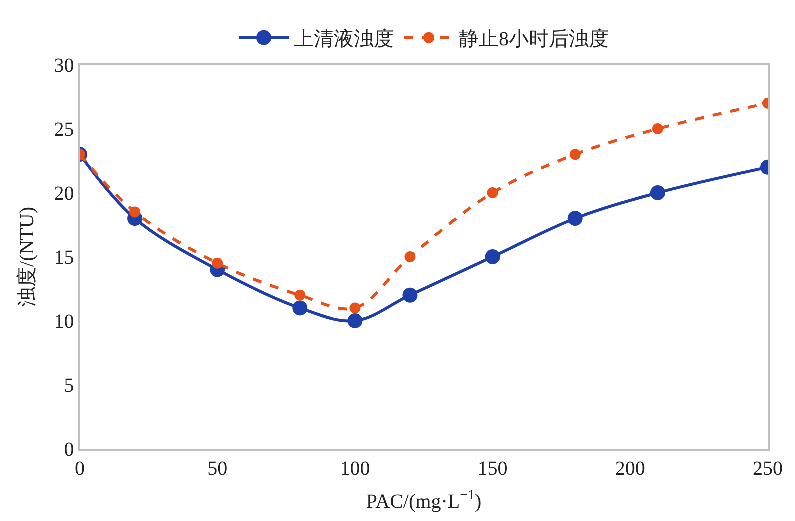 This screenshot has height=521, width=795. I want to click on legend-label: 静止8小时后浊度, so click(534, 39).